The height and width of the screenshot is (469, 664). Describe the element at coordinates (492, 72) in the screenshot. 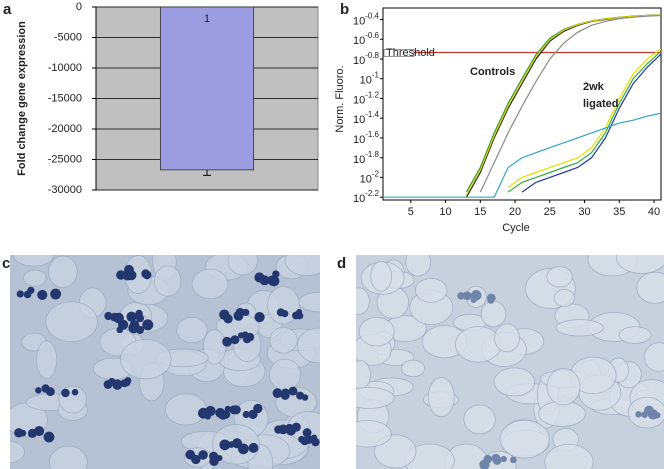

I see `annotation: Controls` at that location.